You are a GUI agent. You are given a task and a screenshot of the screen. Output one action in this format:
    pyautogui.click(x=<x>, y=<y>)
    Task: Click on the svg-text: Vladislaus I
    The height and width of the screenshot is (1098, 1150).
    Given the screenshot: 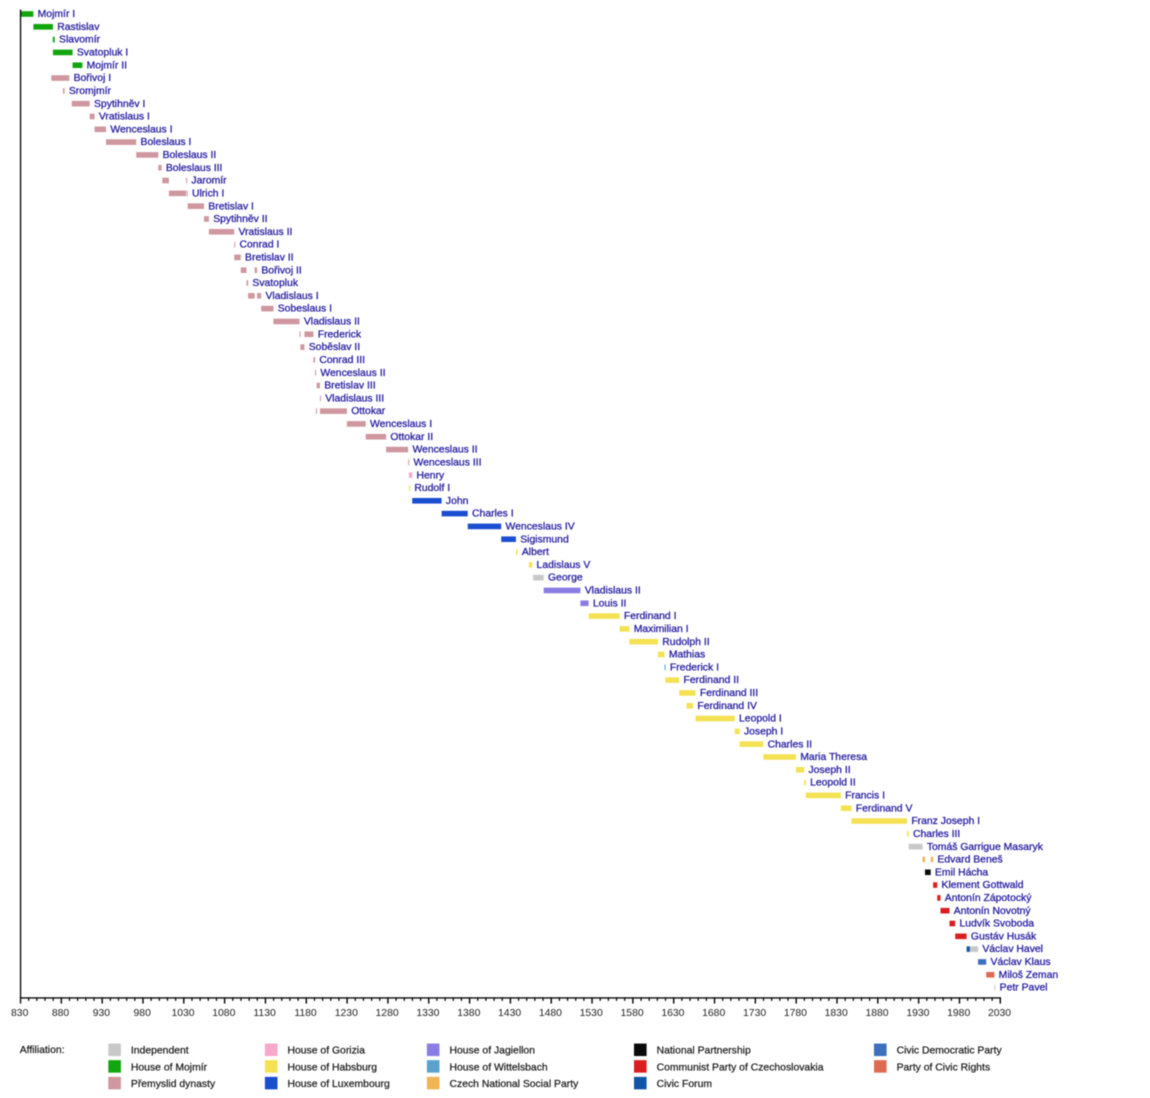 What is the action you would take?
    pyautogui.click(x=291, y=296)
    